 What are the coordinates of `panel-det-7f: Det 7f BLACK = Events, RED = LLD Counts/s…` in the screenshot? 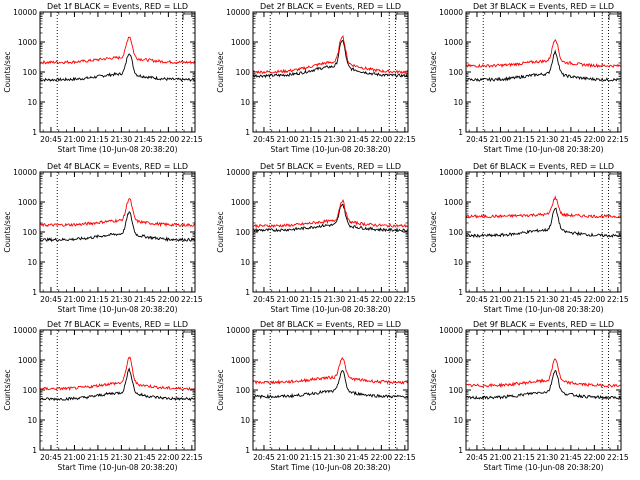 It's located at (103, 396).